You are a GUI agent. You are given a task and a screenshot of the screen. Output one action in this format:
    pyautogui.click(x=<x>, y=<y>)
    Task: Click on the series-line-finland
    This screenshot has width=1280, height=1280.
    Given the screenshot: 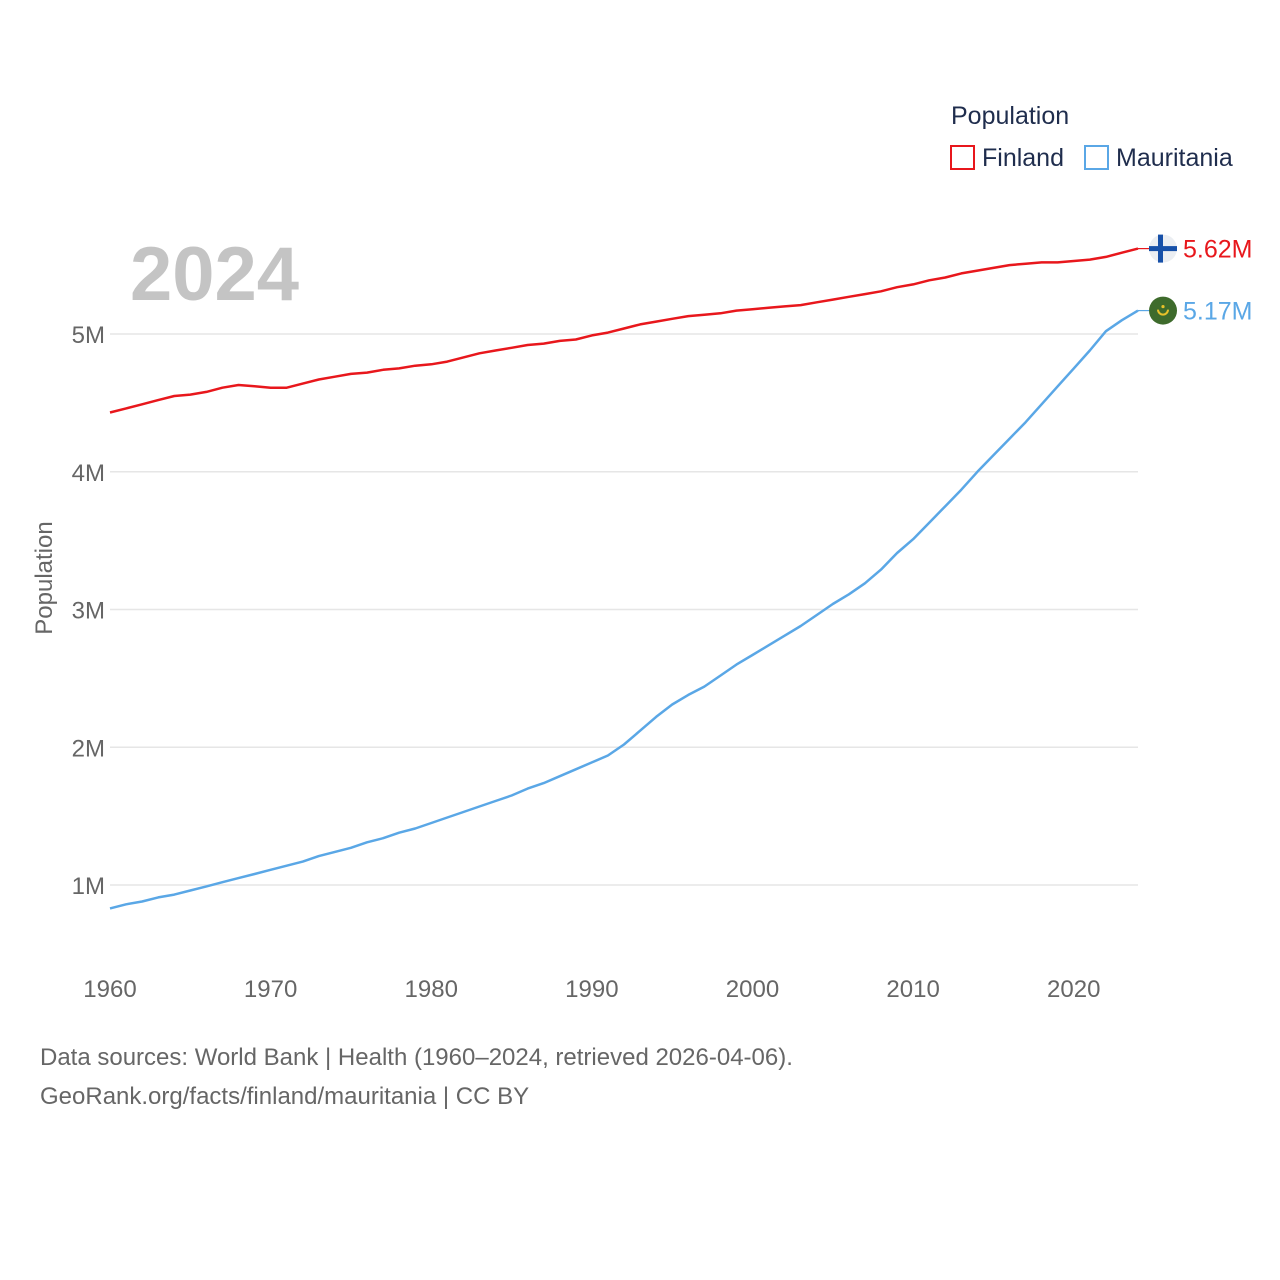 What is the action you would take?
    pyautogui.click(x=624, y=330)
    